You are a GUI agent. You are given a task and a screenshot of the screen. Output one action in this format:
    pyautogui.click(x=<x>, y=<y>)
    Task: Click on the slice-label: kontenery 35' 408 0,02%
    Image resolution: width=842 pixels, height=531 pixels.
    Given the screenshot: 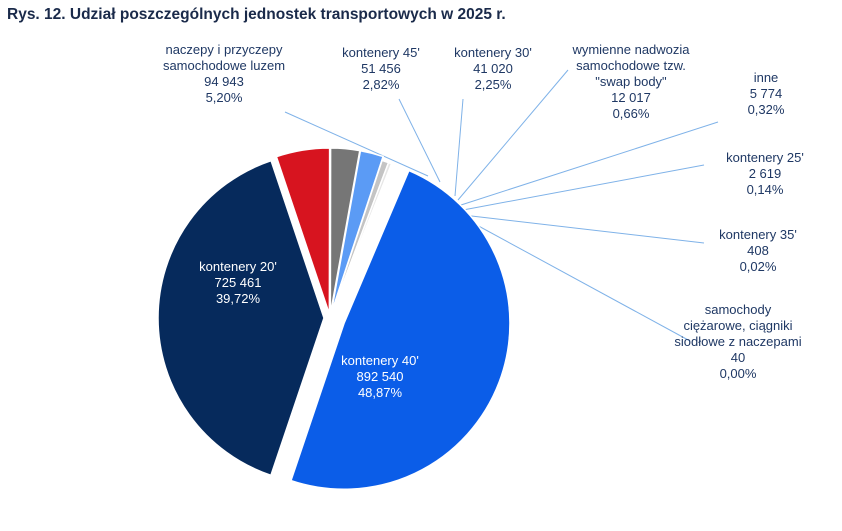 What is the action you would take?
    pyautogui.click(x=758, y=250)
    